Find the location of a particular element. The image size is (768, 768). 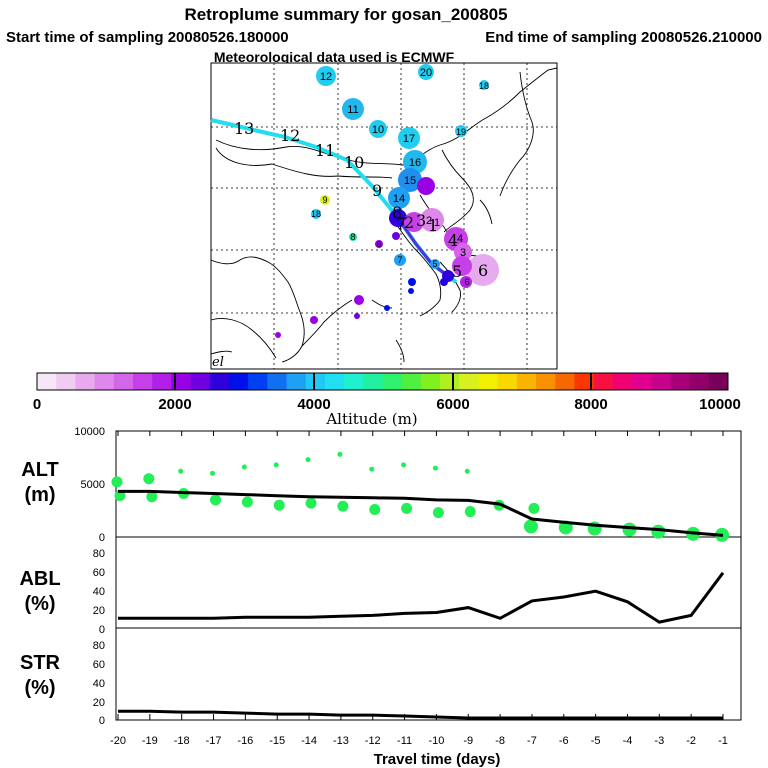

y-tick-label: 0 is located at coordinates (102, 538).